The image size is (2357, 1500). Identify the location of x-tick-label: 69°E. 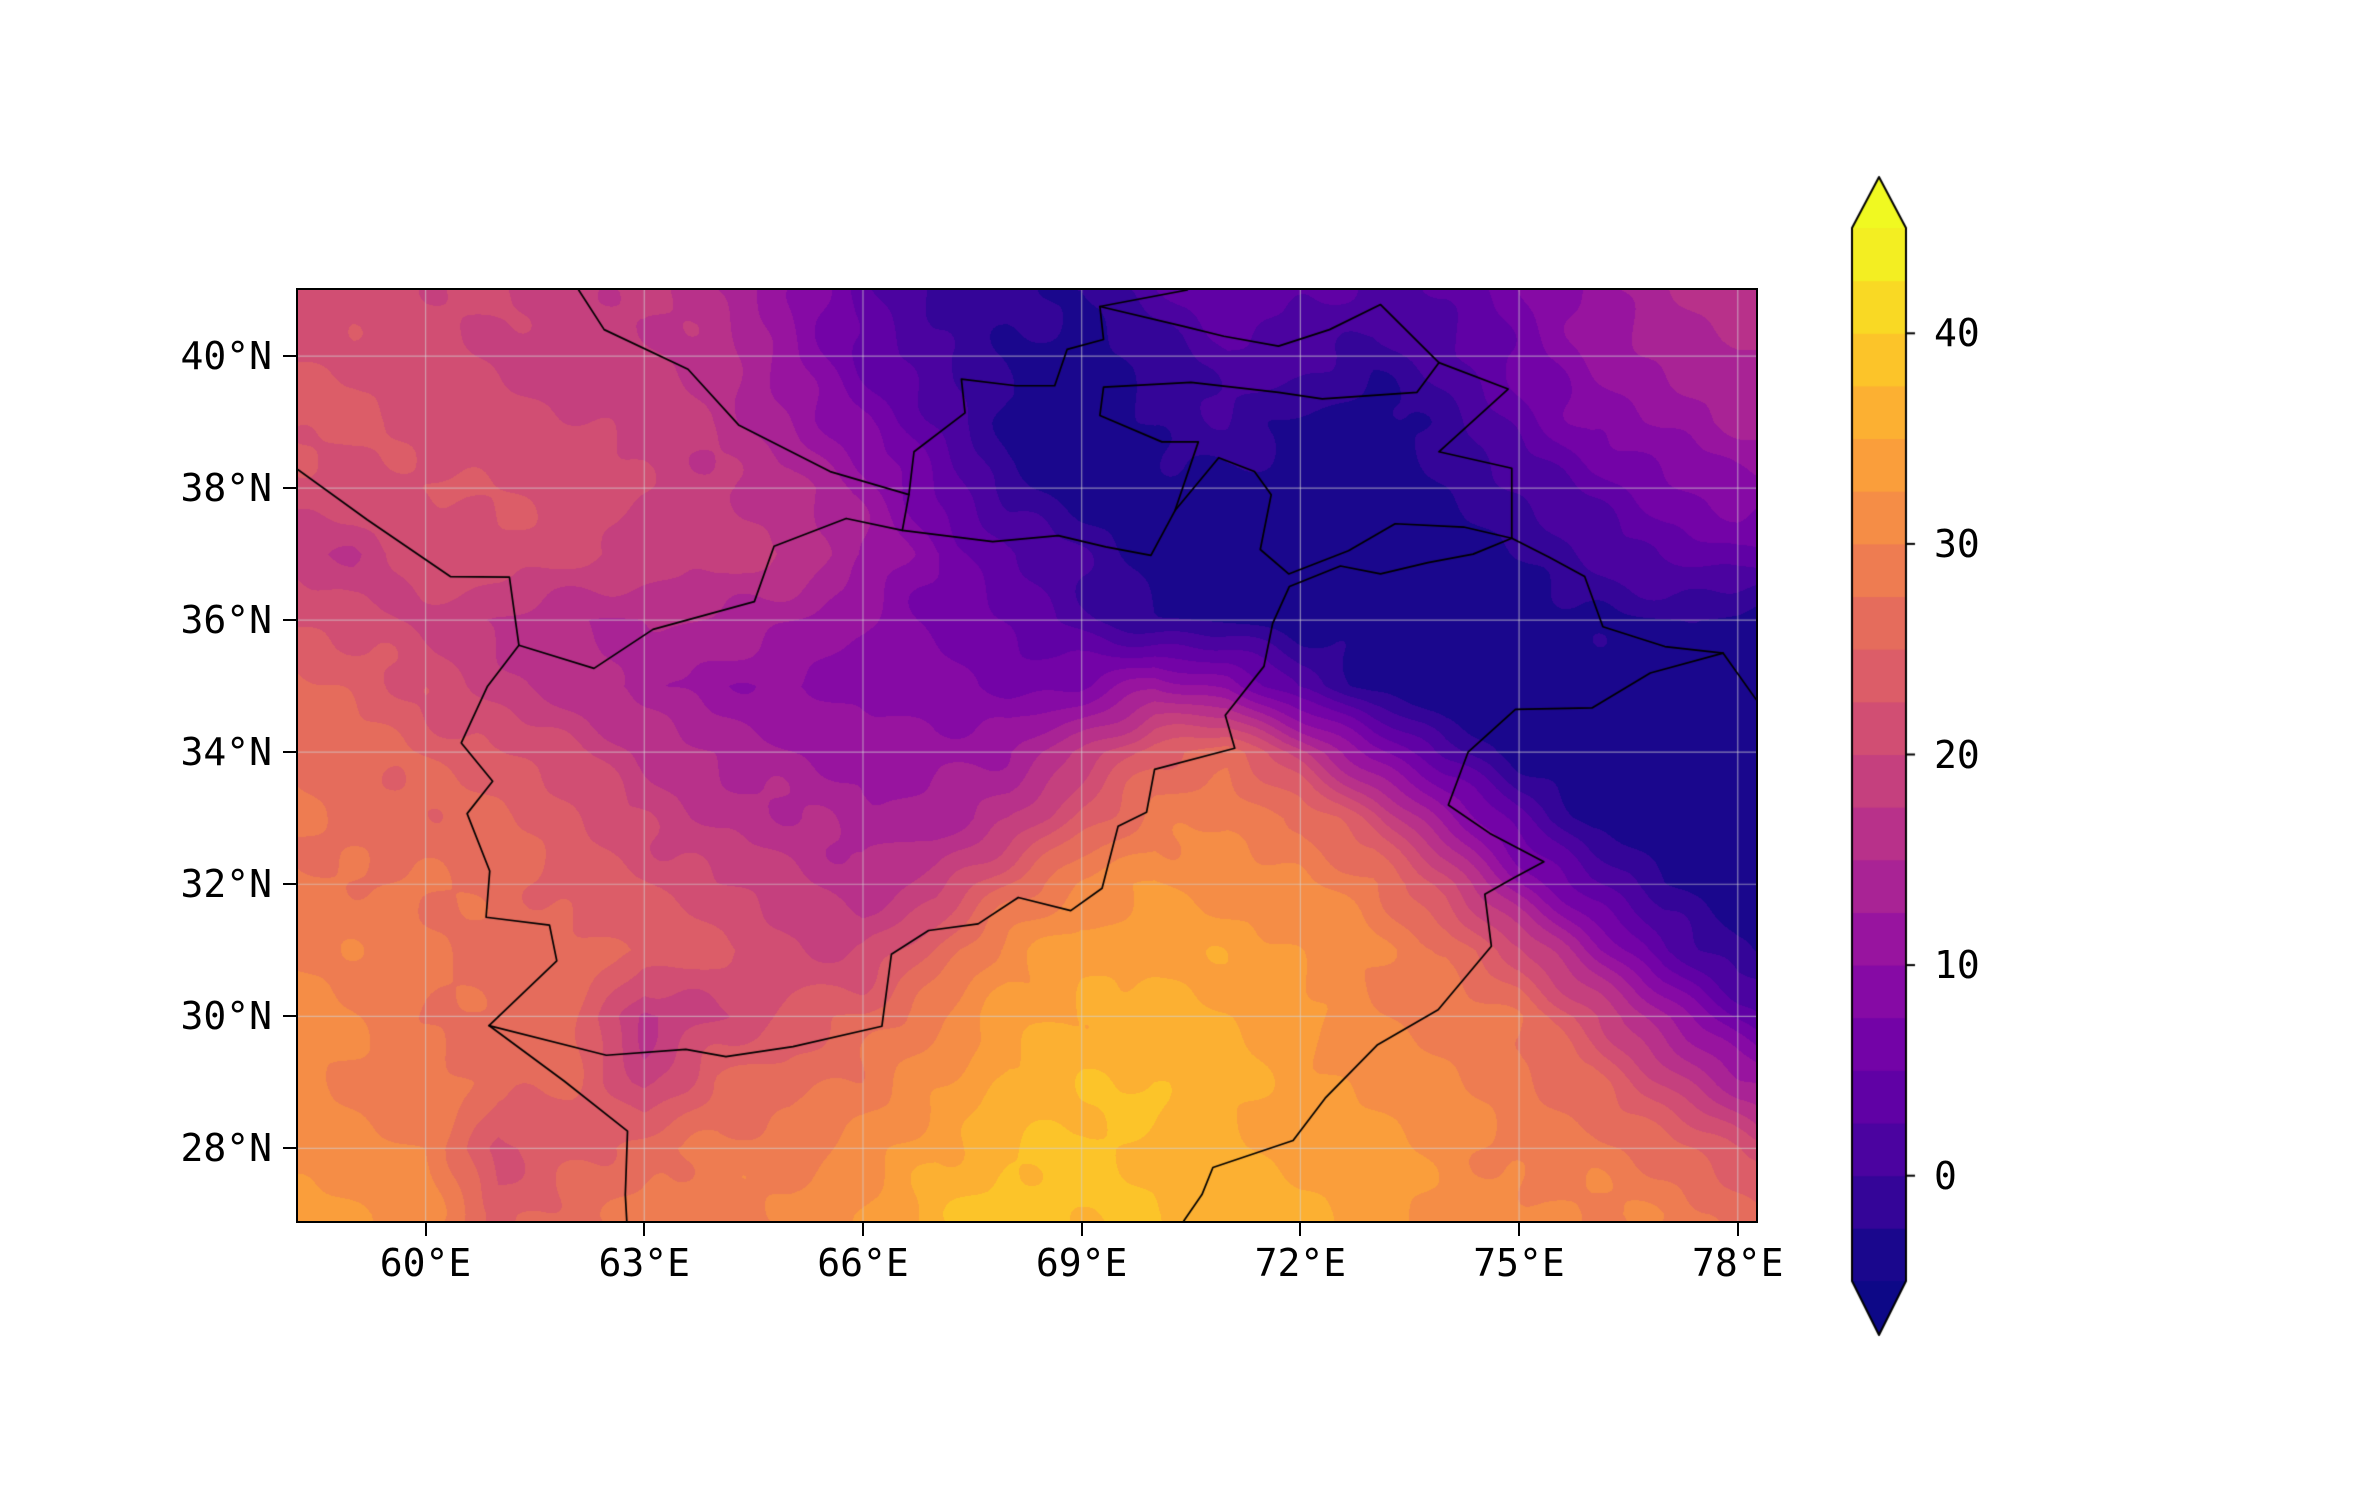
(1081, 1263).